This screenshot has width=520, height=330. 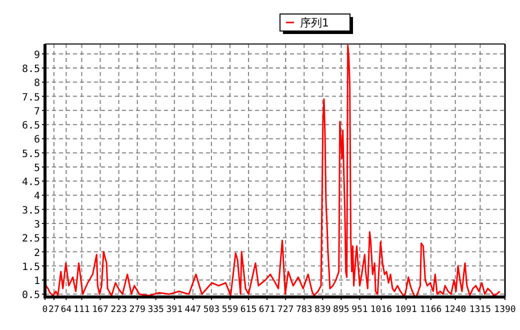 What do you see at coordinates (45, 310) in the screenshot?
I see `x-tick-label: 0` at bounding box center [45, 310].